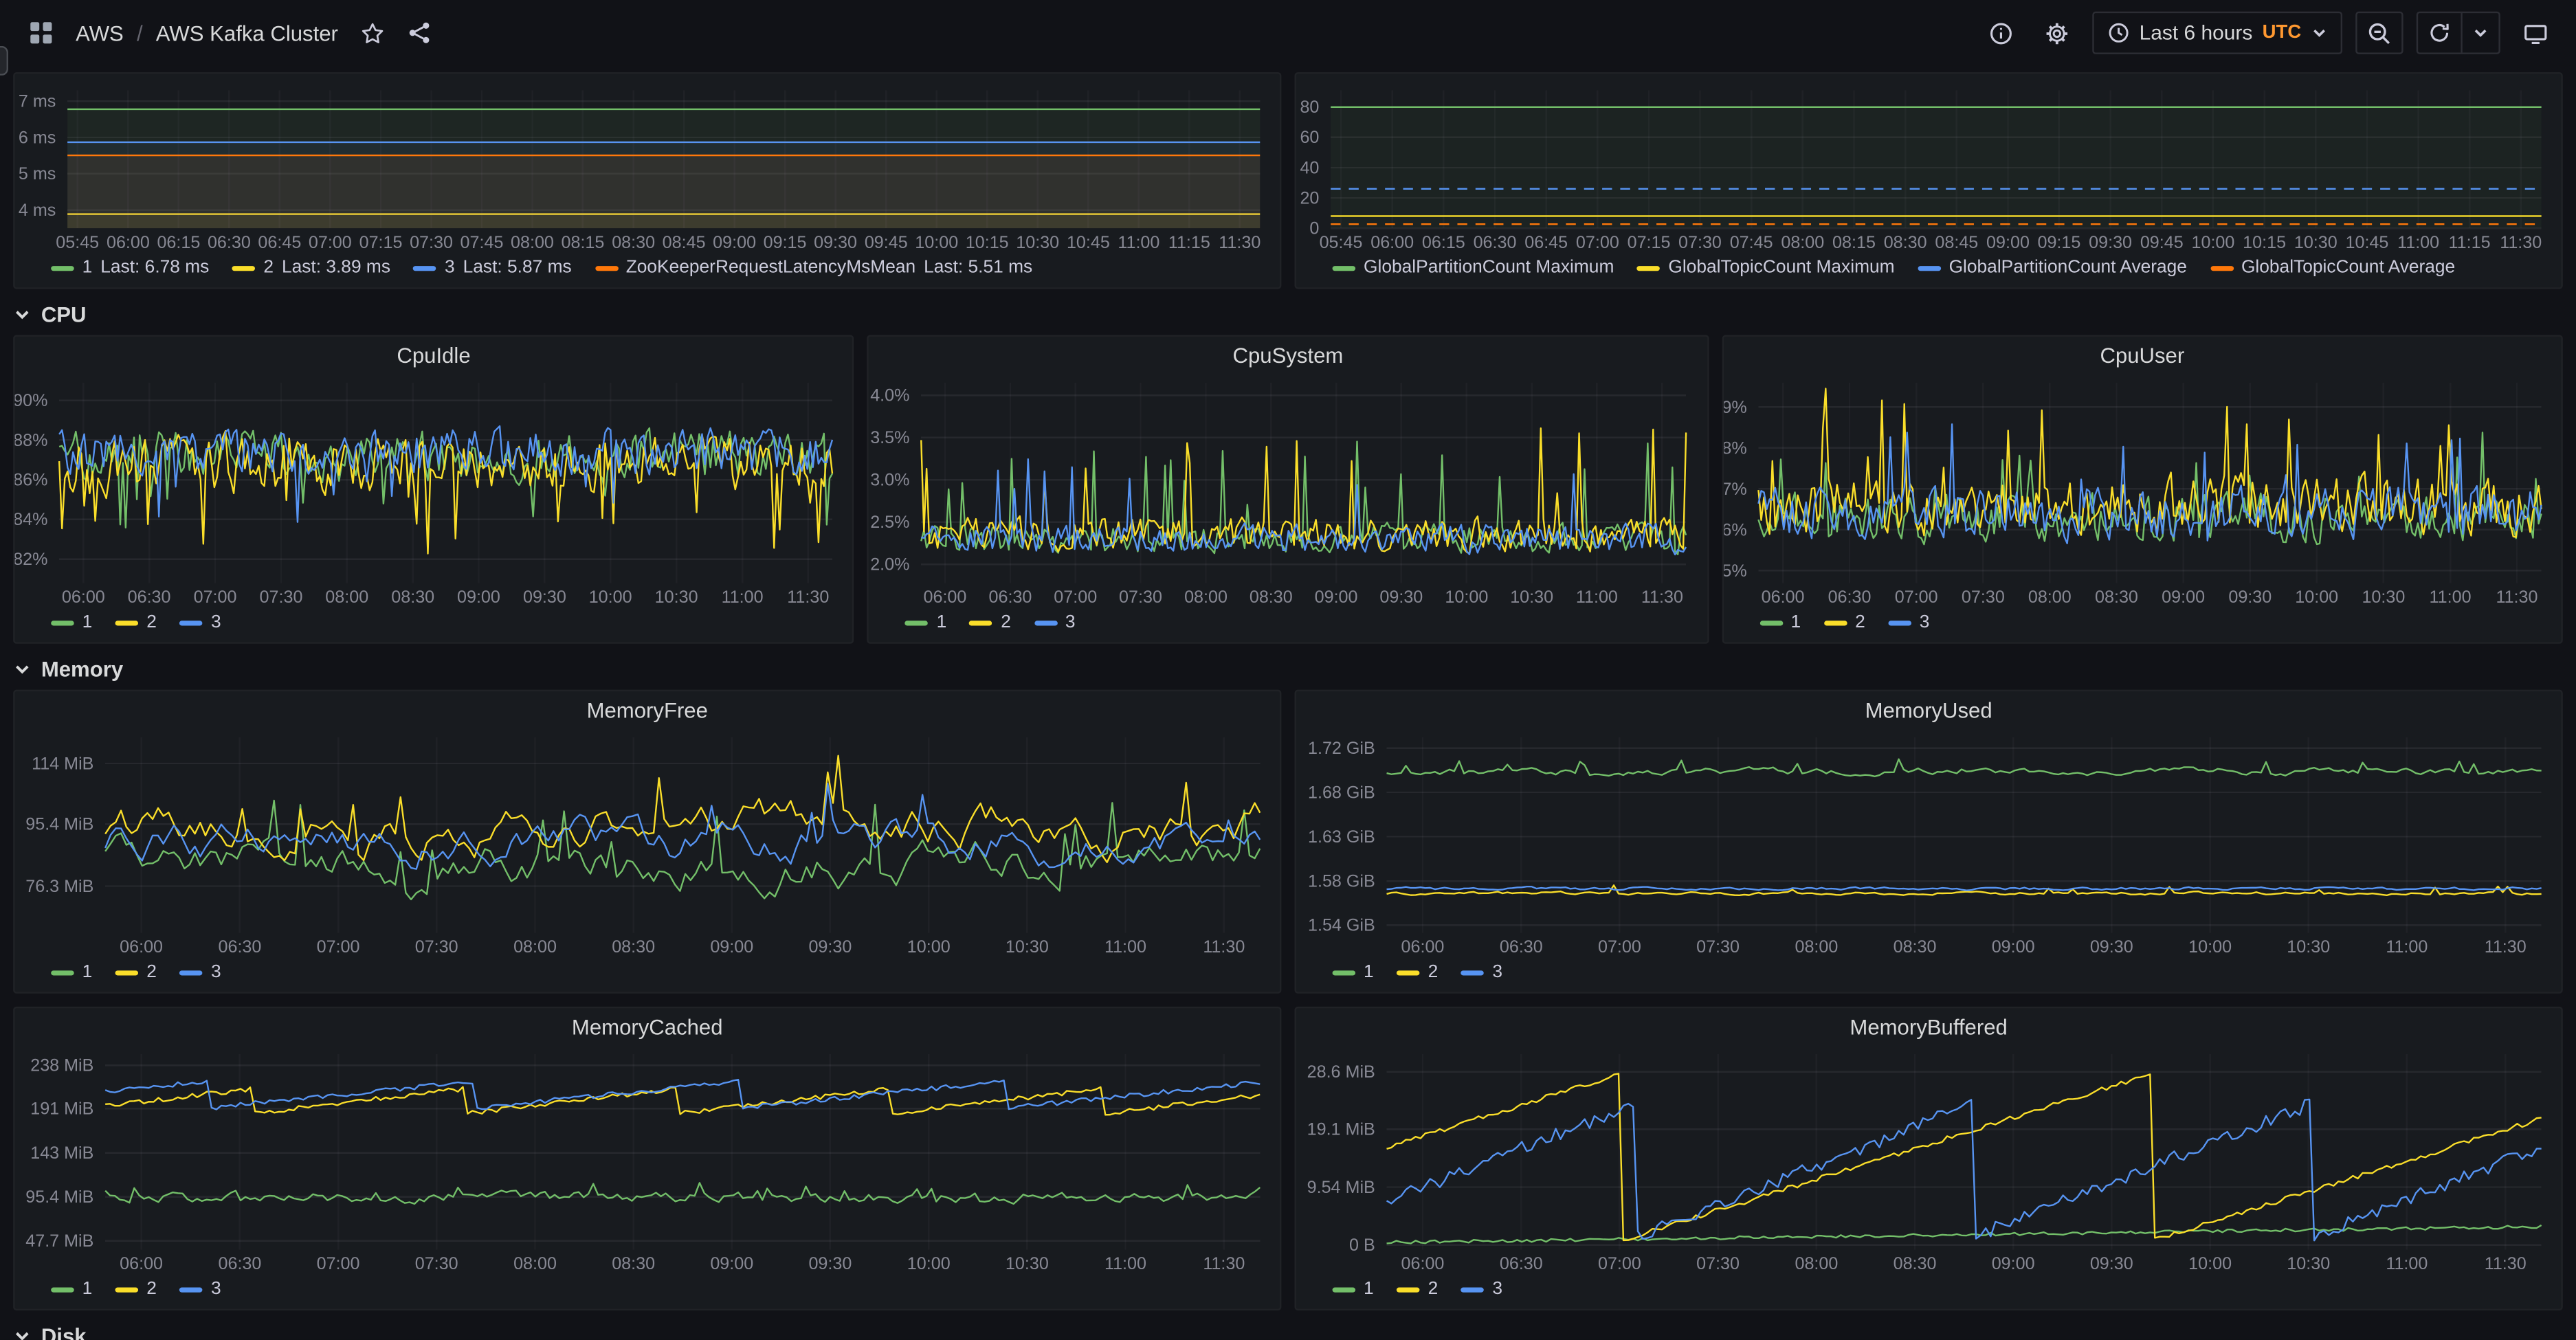  What do you see at coordinates (4, 60) in the screenshot?
I see `side-menu-handle` at bounding box center [4, 60].